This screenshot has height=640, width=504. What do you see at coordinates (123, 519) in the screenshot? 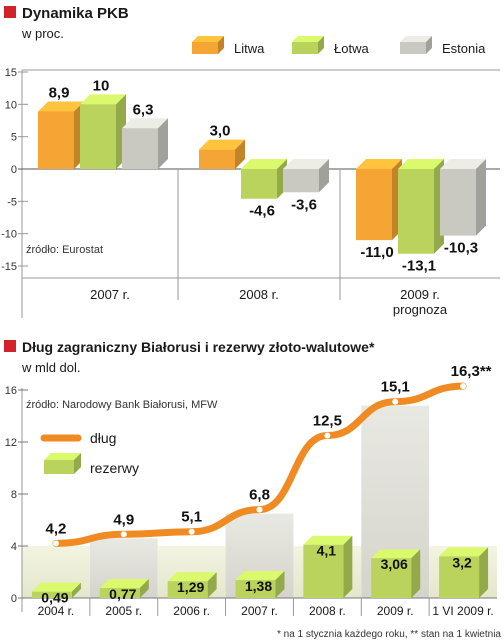
I see `debt-label: 4,9` at bounding box center [123, 519].